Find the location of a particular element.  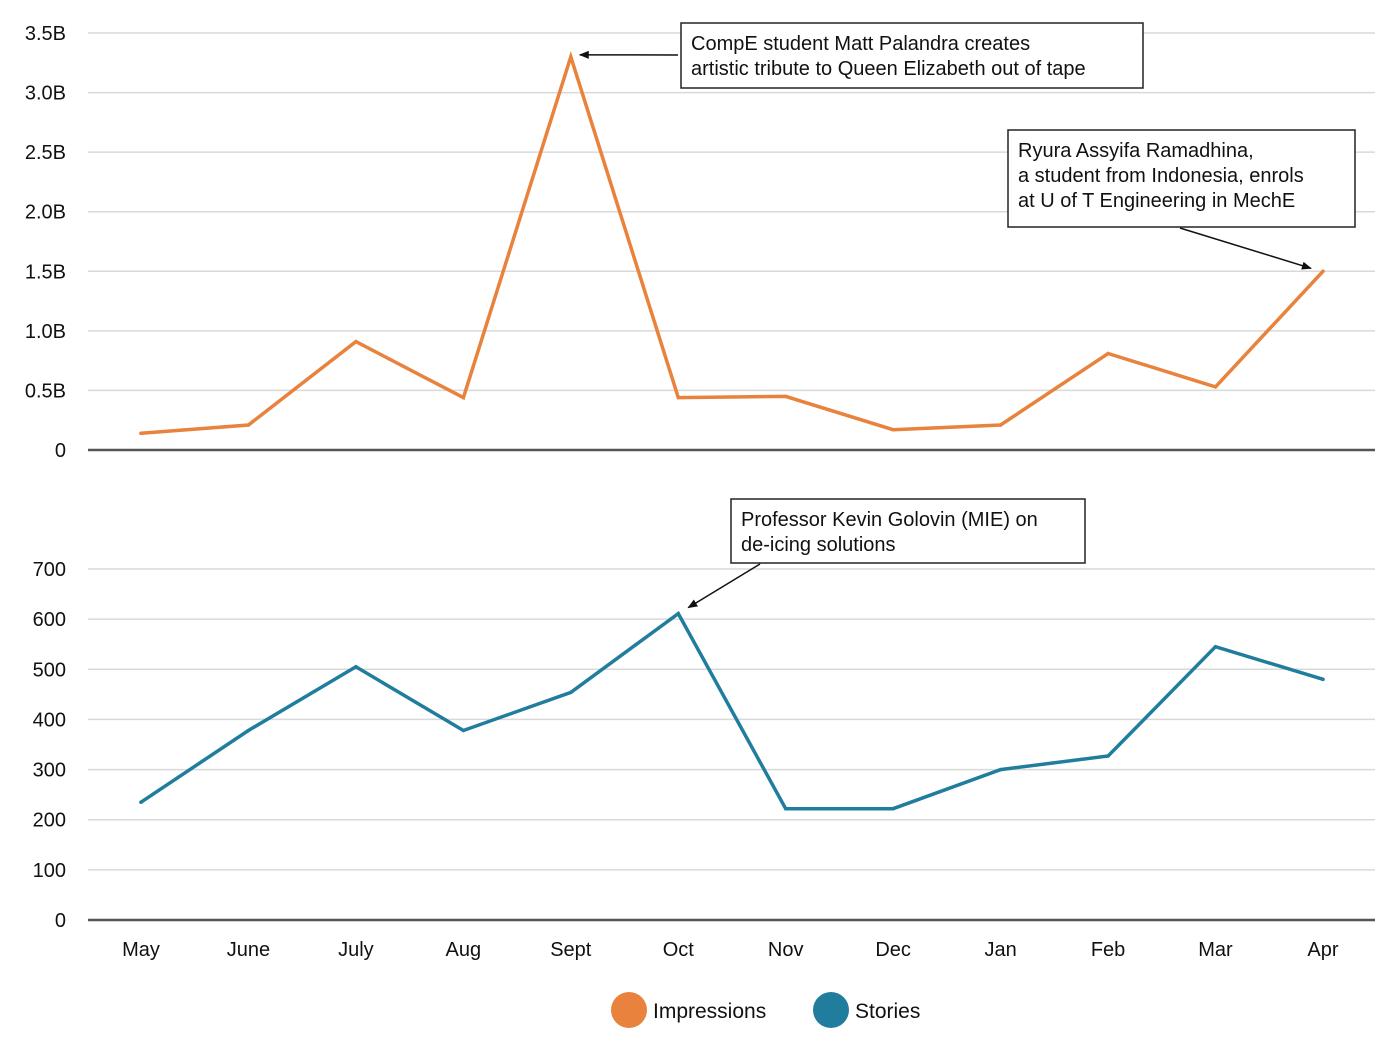

x-tick-label: May is located at coordinates (141, 950).